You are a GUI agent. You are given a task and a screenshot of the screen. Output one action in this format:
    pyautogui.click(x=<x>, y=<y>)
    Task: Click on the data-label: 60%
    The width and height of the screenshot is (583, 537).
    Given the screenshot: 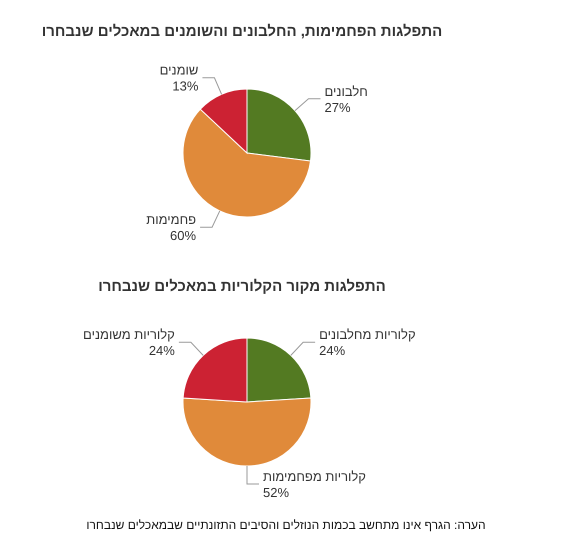 What is the action you would take?
    pyautogui.click(x=183, y=236)
    